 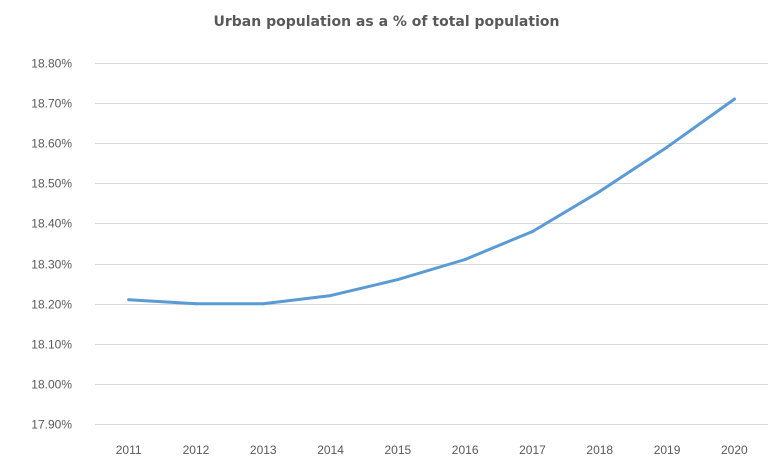 What do you see at coordinates (51, 385) in the screenshot?
I see `y-tick-label: 18.00%` at bounding box center [51, 385].